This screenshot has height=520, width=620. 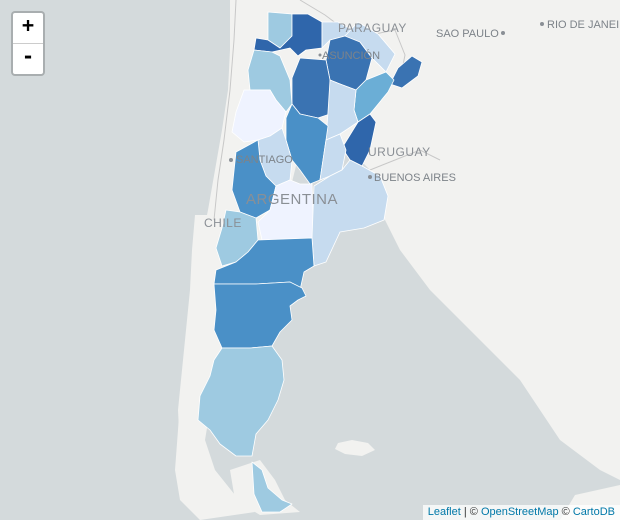 What do you see at coordinates (355, 448) in the screenshot?
I see `land-falklands` at bounding box center [355, 448].